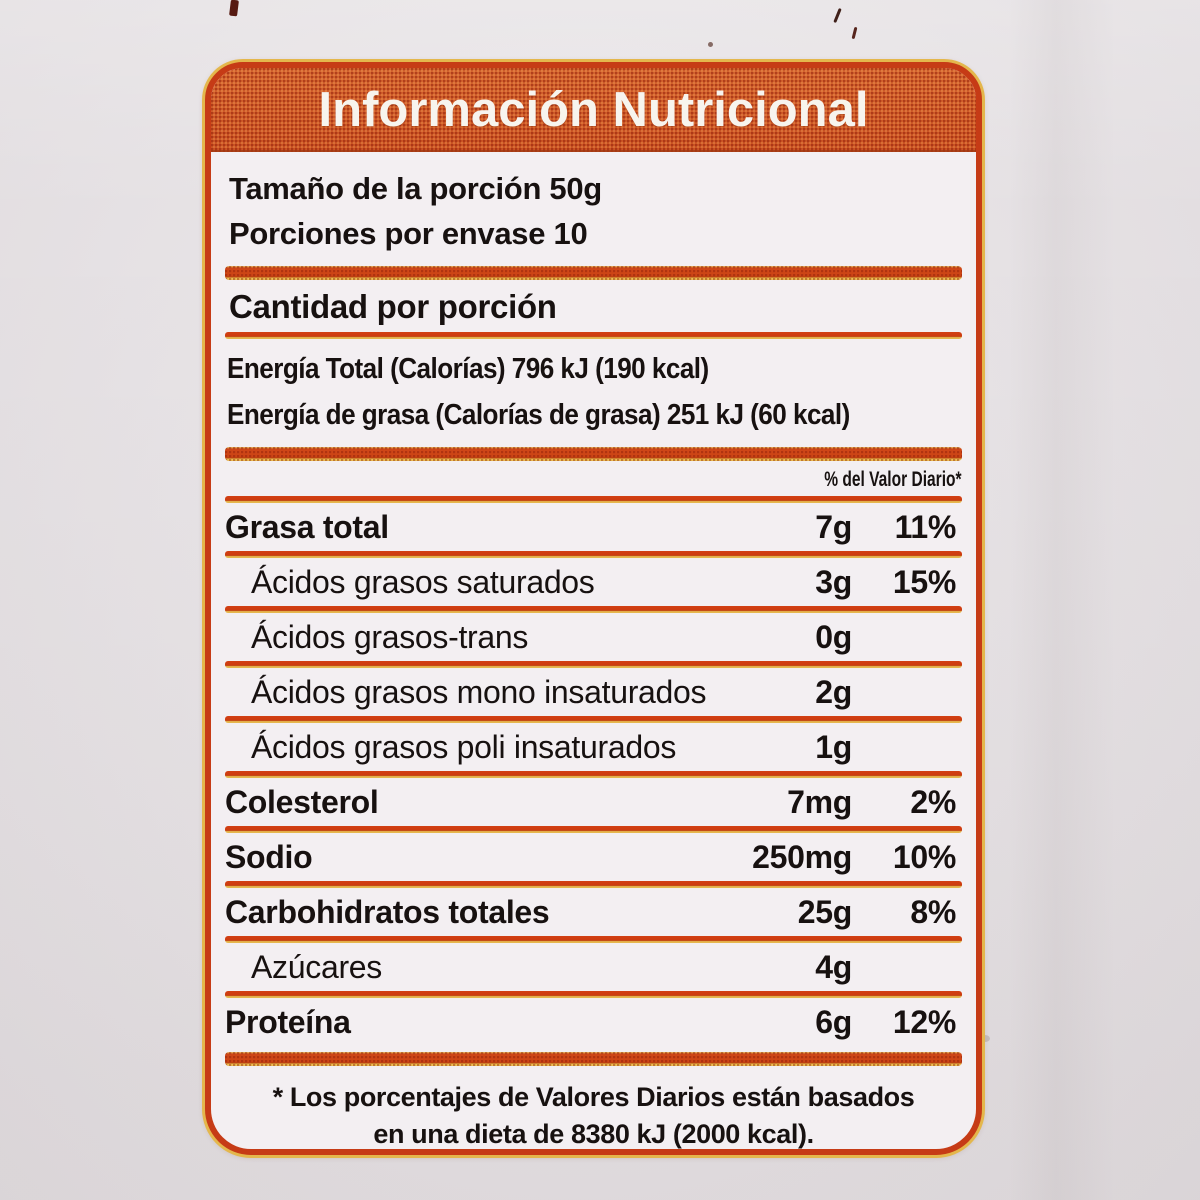 The image size is (1200, 1200). What do you see at coordinates (833, 636) in the screenshot?
I see `nutrient-amount: 0g` at bounding box center [833, 636].